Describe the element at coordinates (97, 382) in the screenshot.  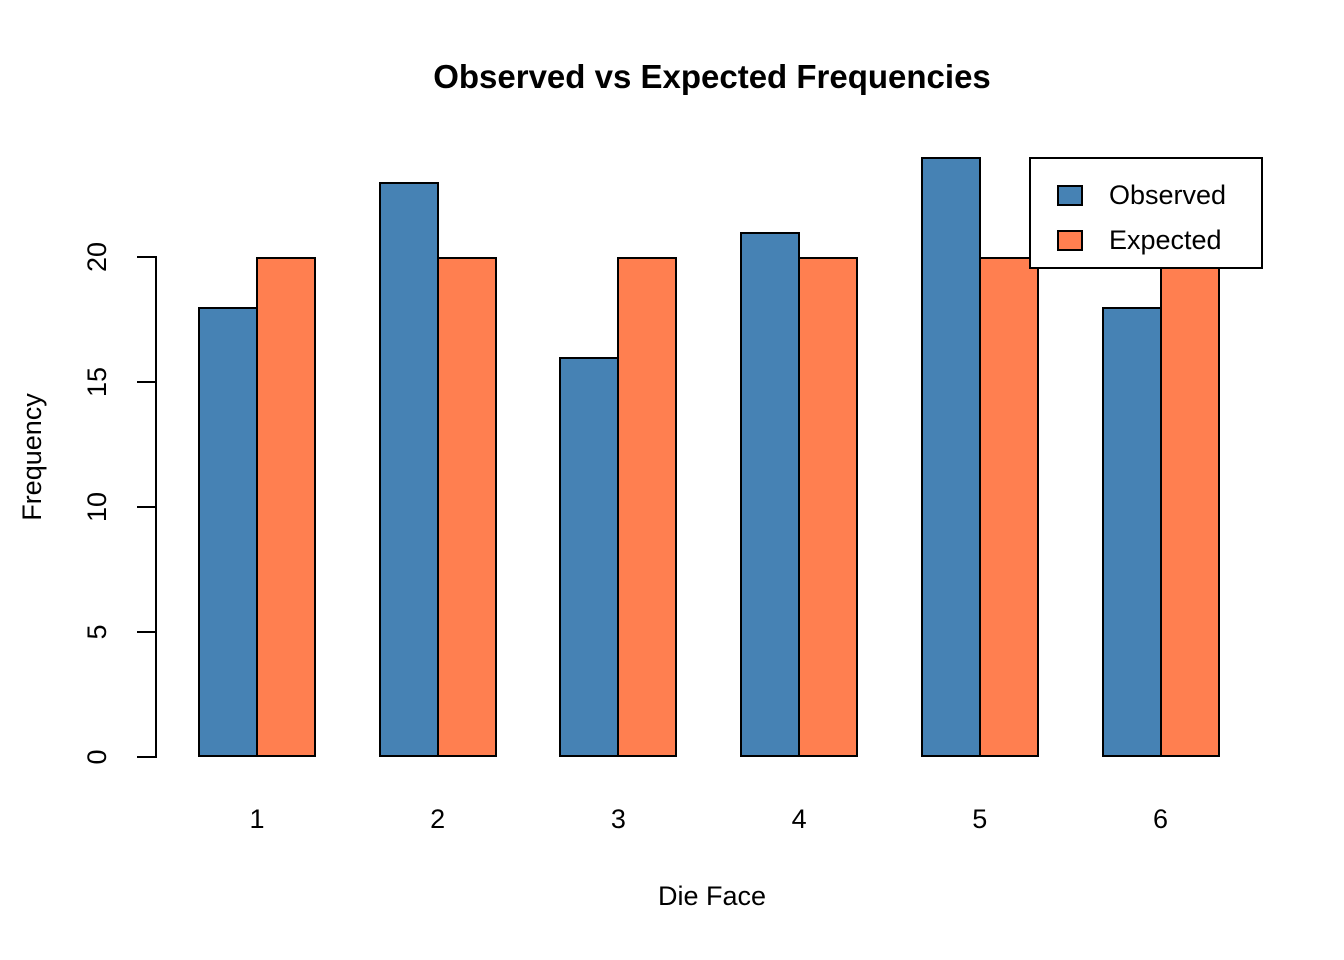
I see `y-tick-label-15: 15` at that location.